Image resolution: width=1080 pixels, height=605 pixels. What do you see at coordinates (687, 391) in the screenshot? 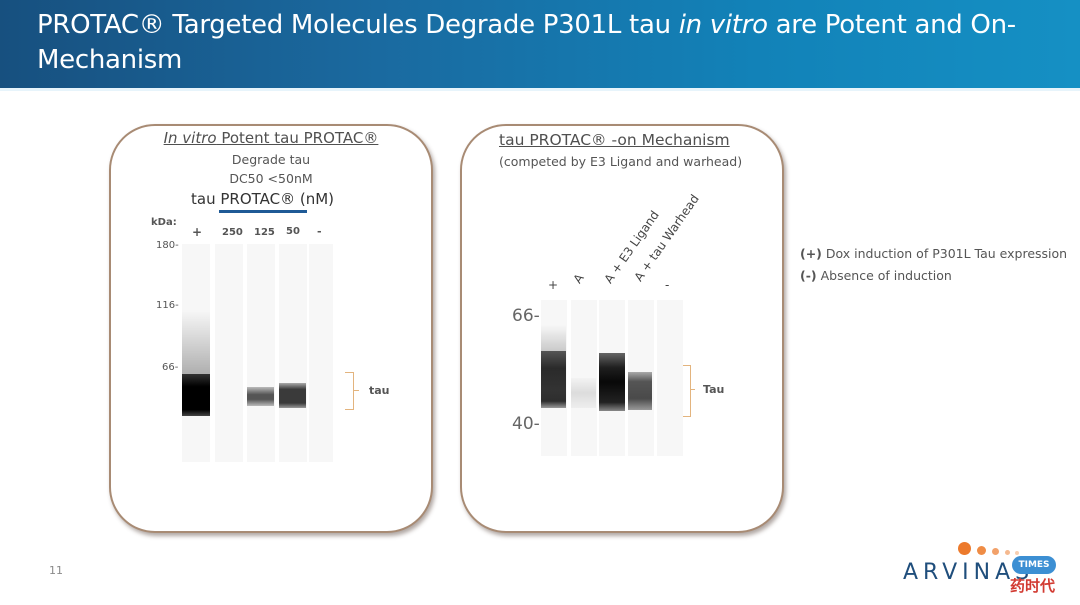
I see `tau-bracket-right` at bounding box center [687, 391].